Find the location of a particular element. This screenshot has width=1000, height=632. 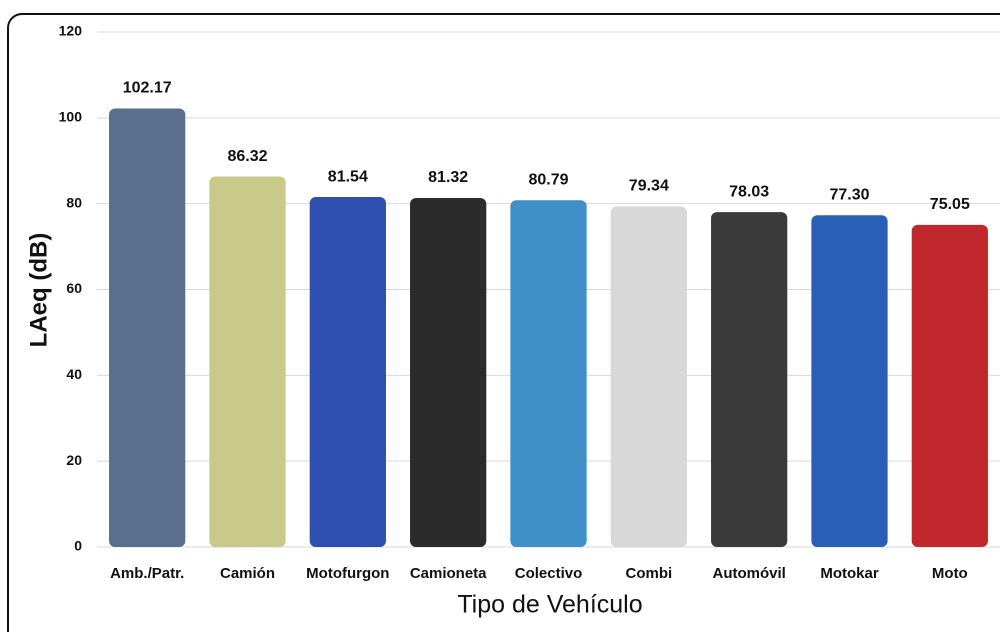

value-label: 102.17 is located at coordinates (147, 88).